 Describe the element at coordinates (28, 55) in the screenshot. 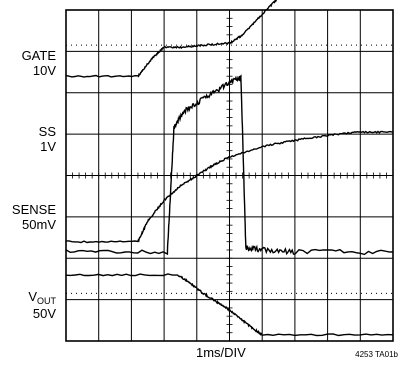

I see `gate-name: GATE` at that location.